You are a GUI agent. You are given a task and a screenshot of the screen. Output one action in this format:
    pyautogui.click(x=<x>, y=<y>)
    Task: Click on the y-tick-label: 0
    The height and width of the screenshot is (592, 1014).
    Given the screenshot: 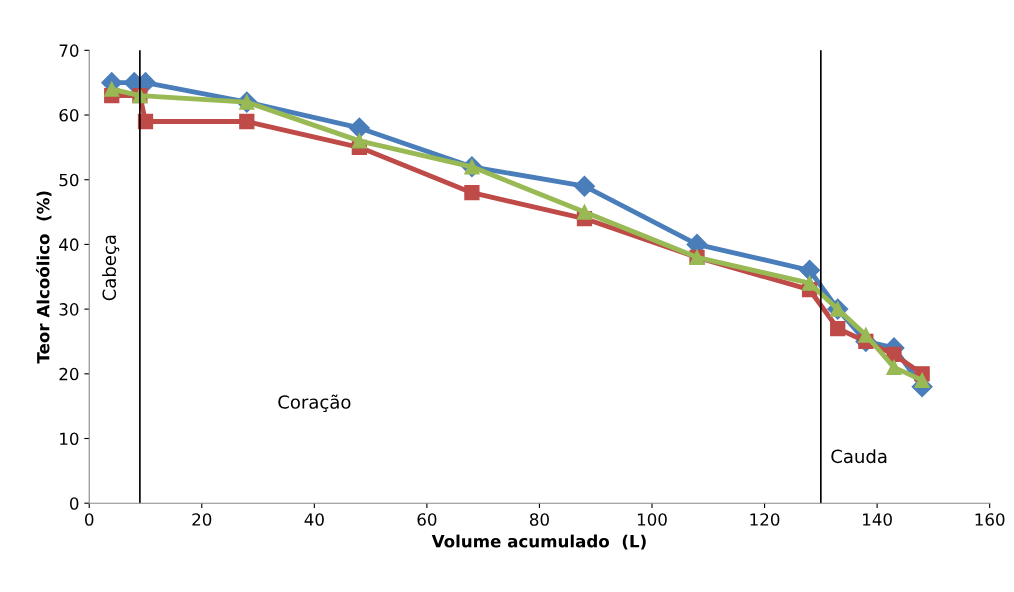 What is the action you would take?
    pyautogui.click(x=74, y=503)
    